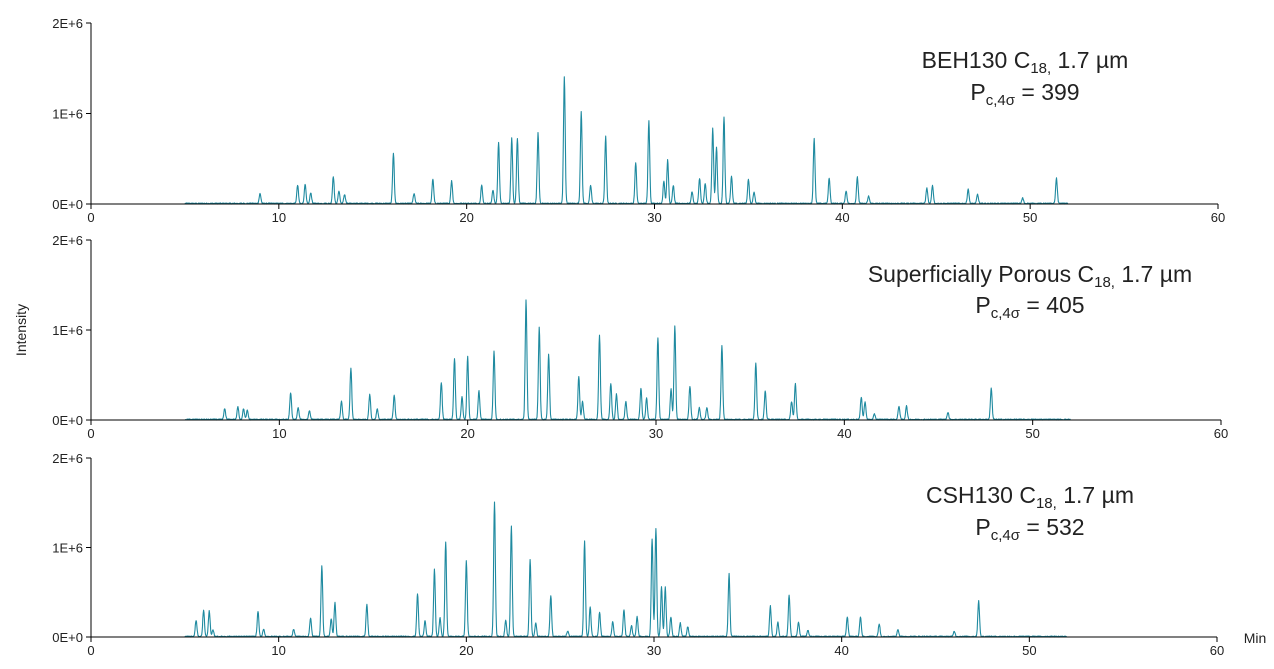  Describe the element at coordinates (1047, 92) in the screenshot. I see `peak-capacity-value: = 399` at that location.